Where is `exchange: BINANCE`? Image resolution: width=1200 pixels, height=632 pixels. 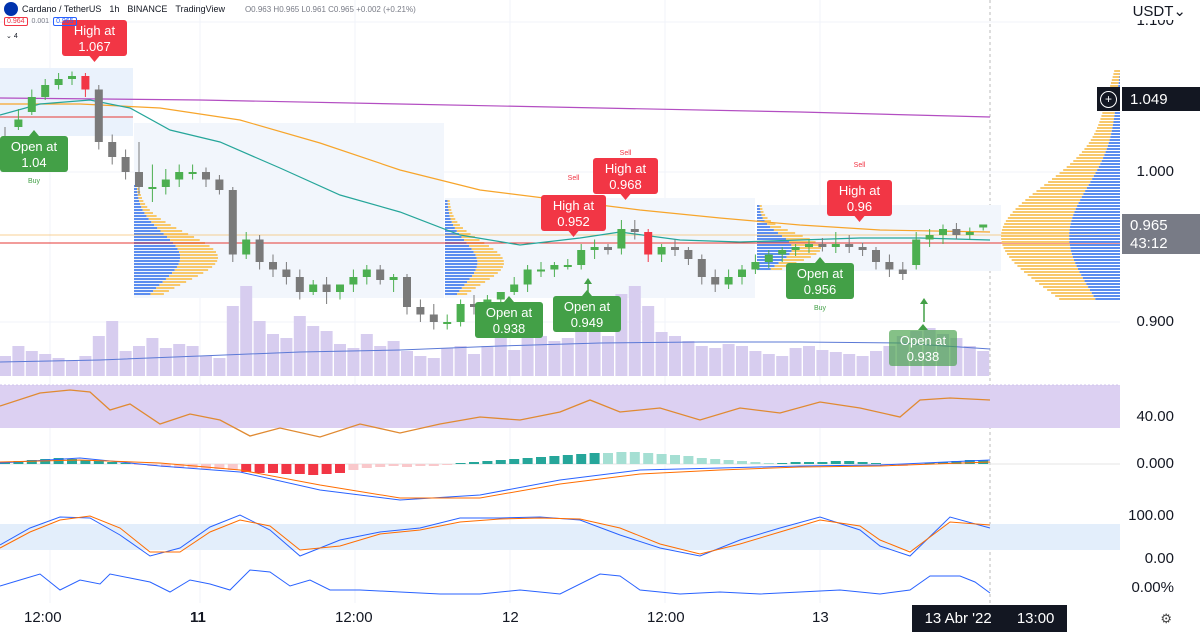 exchange: BINANCE is located at coordinates (147, 9).